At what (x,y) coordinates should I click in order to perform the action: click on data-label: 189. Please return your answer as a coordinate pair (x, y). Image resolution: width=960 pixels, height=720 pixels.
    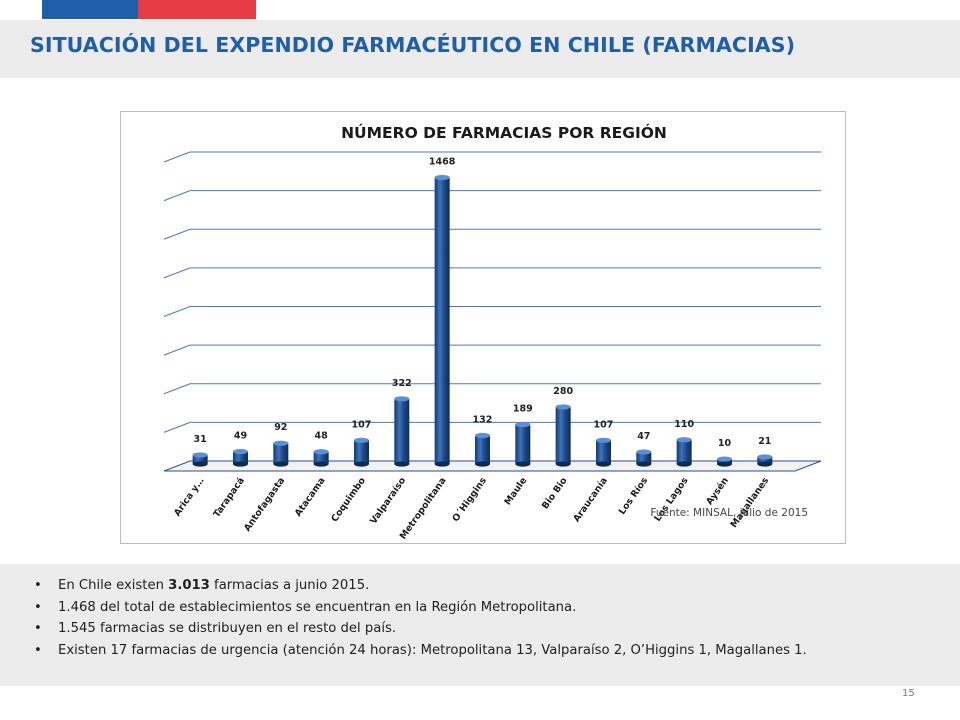
    Looking at the image, I should click on (523, 408).